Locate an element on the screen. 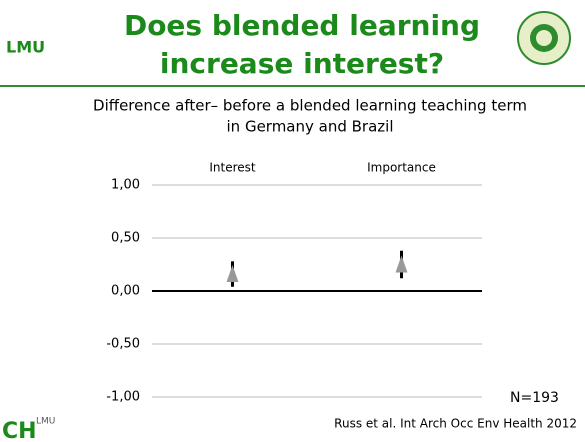  lmu-logo: LMU is located at coordinates (25, 47).